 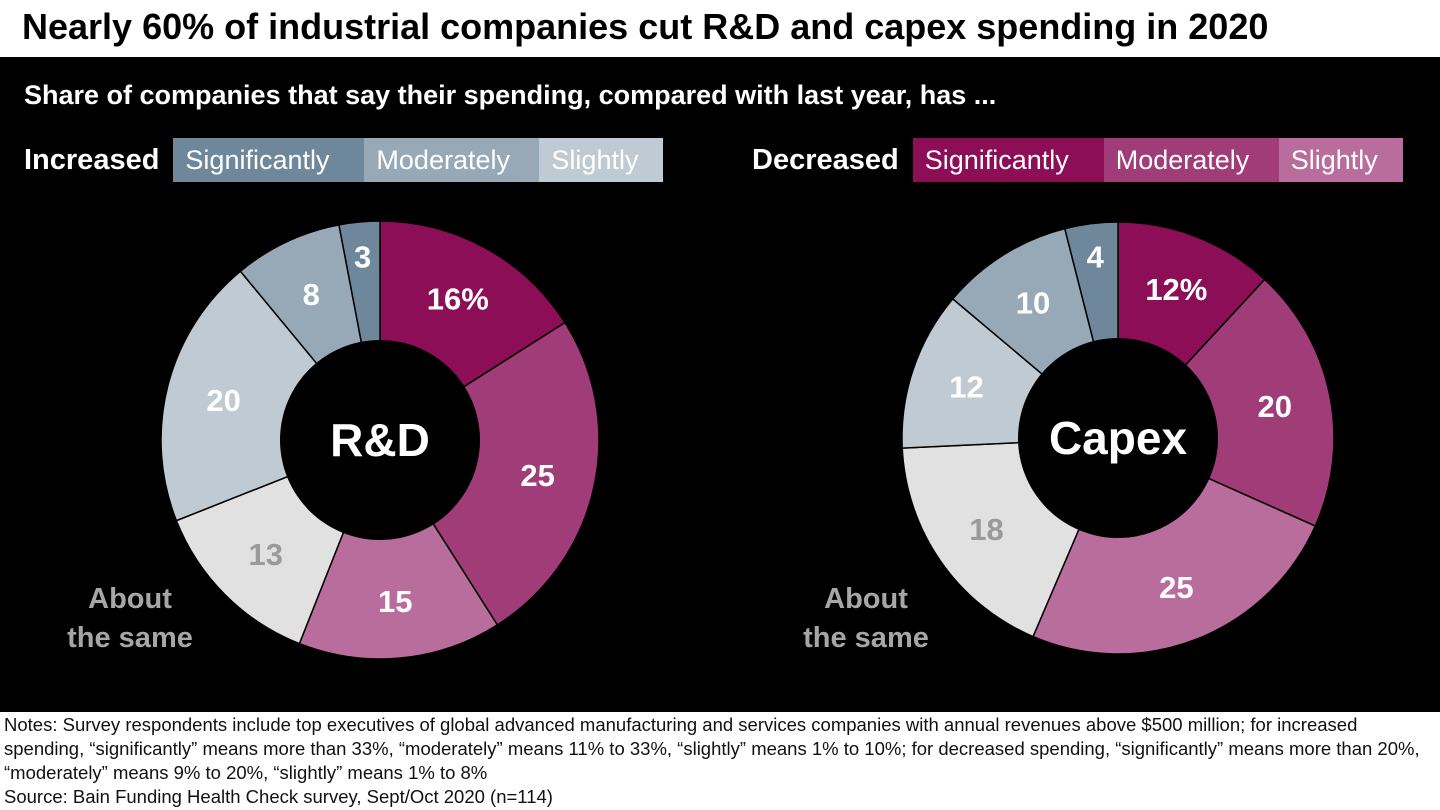 I want to click on donut-slice-decreased-slightly, so click(x=398, y=549).